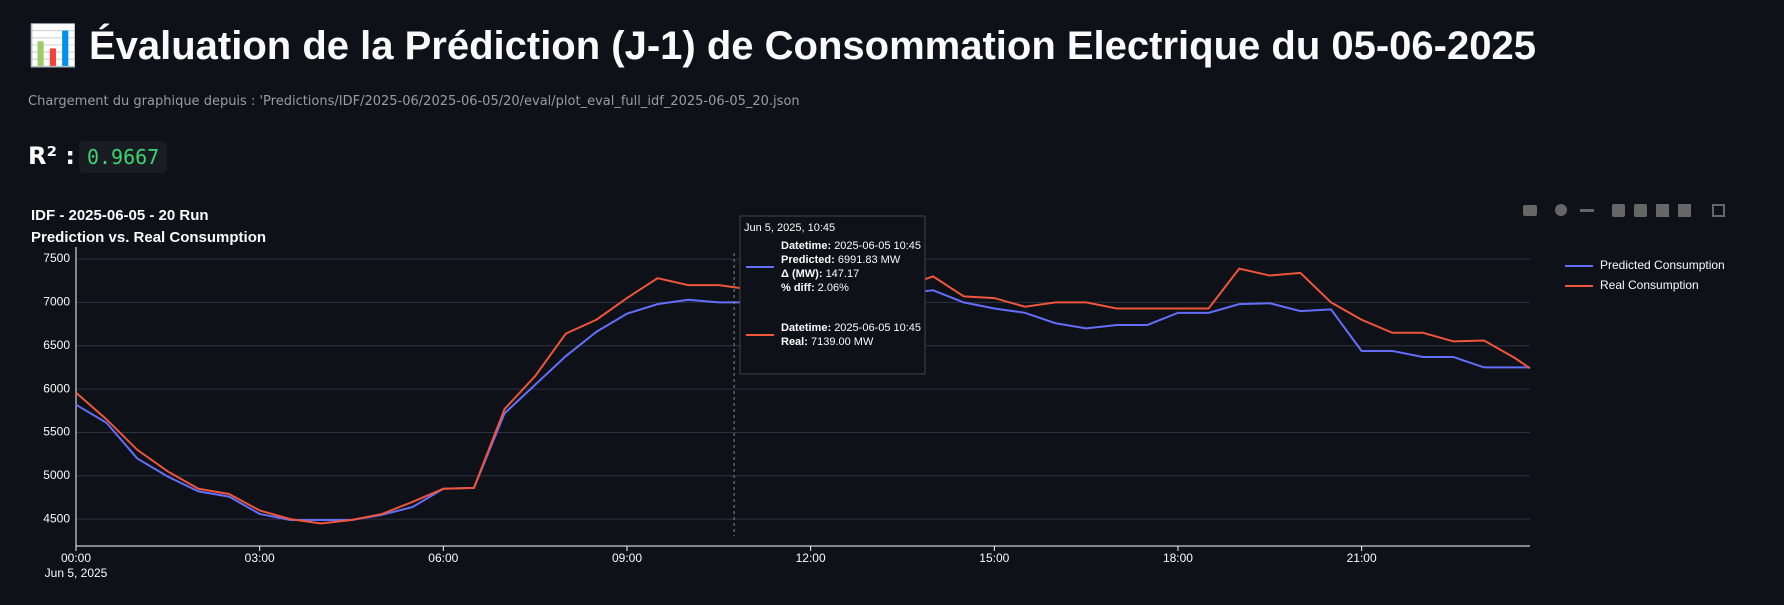 The height and width of the screenshot is (605, 1784). Describe the element at coordinates (1640, 210) in the screenshot. I see `zoom-out-icon` at that location.